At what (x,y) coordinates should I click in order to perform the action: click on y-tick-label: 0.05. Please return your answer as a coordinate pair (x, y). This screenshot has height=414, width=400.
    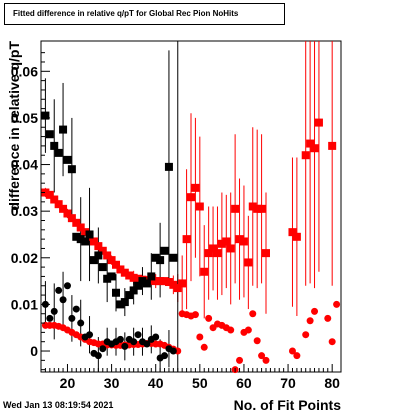
    Looking at the image, I should click on (24, 118).